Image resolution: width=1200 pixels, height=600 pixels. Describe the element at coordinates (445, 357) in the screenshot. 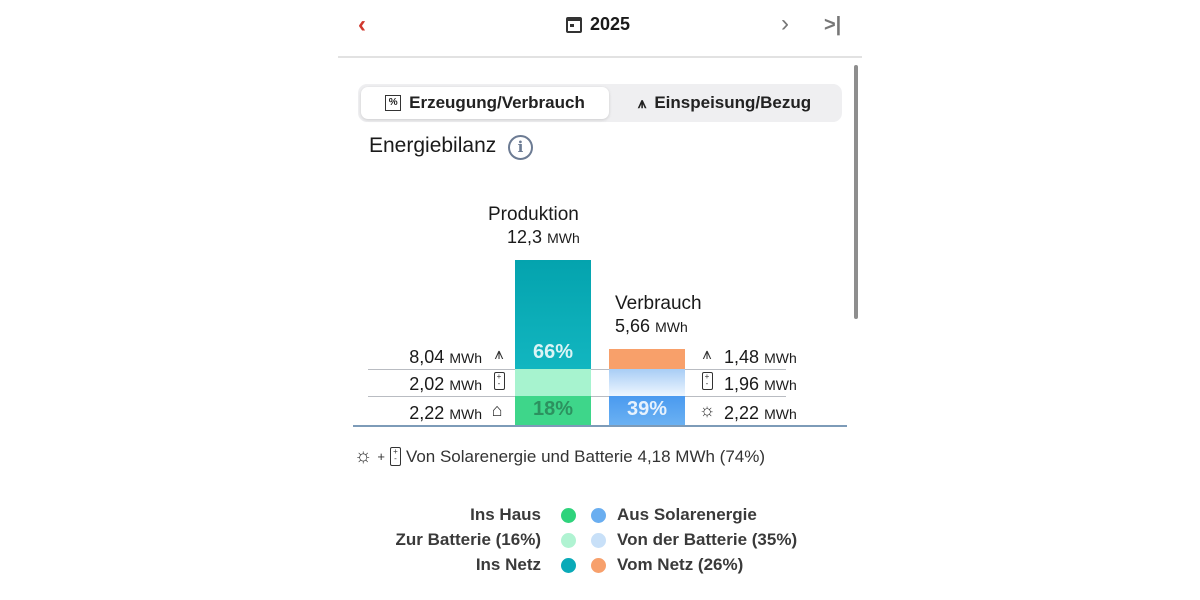

I see `production-grid-value: 8,04 MWh` at that location.